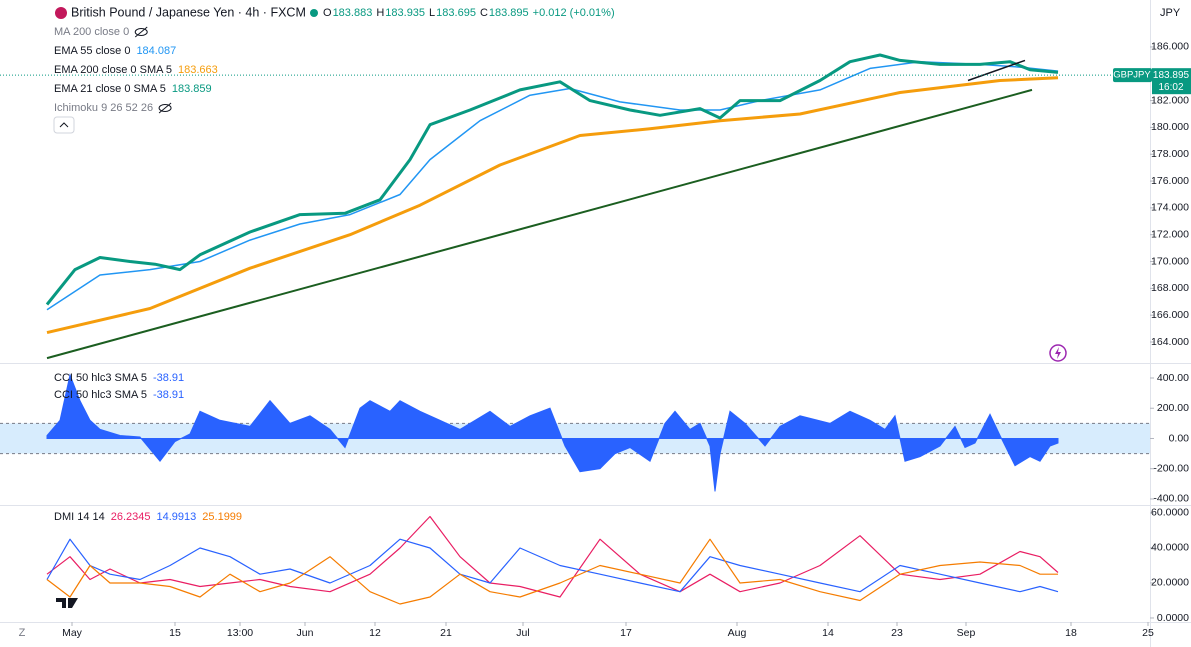  I want to click on countdown: 16:02, so click(1170, 87).